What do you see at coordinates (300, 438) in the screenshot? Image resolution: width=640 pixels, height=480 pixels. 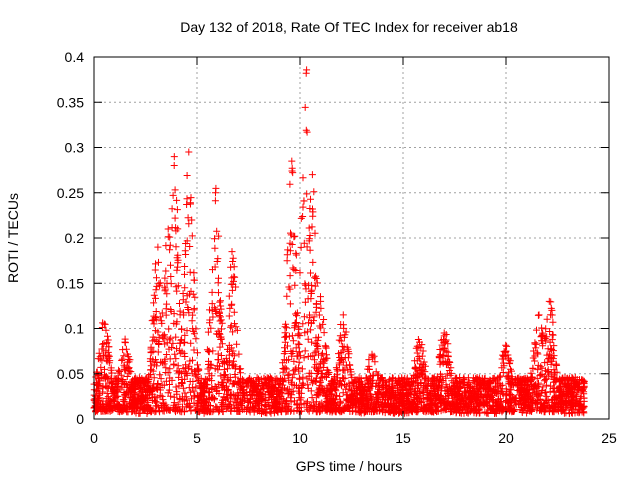 I see `x-tick-label: 10` at bounding box center [300, 438].